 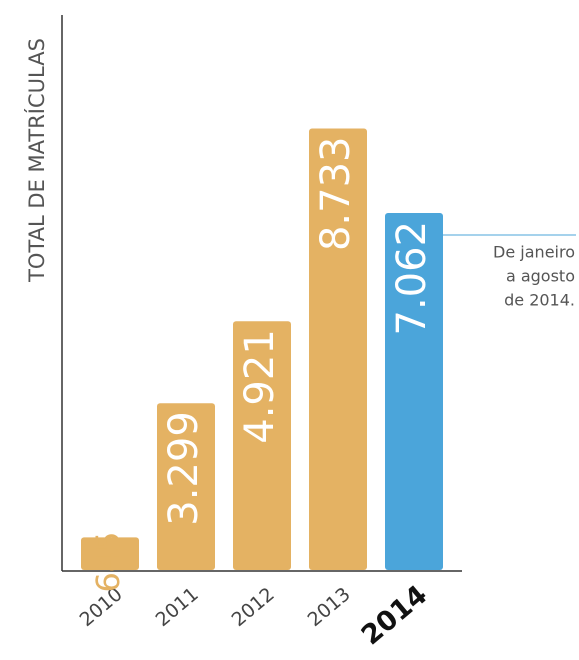 What do you see at coordinates (36, 160) in the screenshot?
I see `y-axis-label: TOTAL DE MATRÍCULAS` at bounding box center [36, 160].